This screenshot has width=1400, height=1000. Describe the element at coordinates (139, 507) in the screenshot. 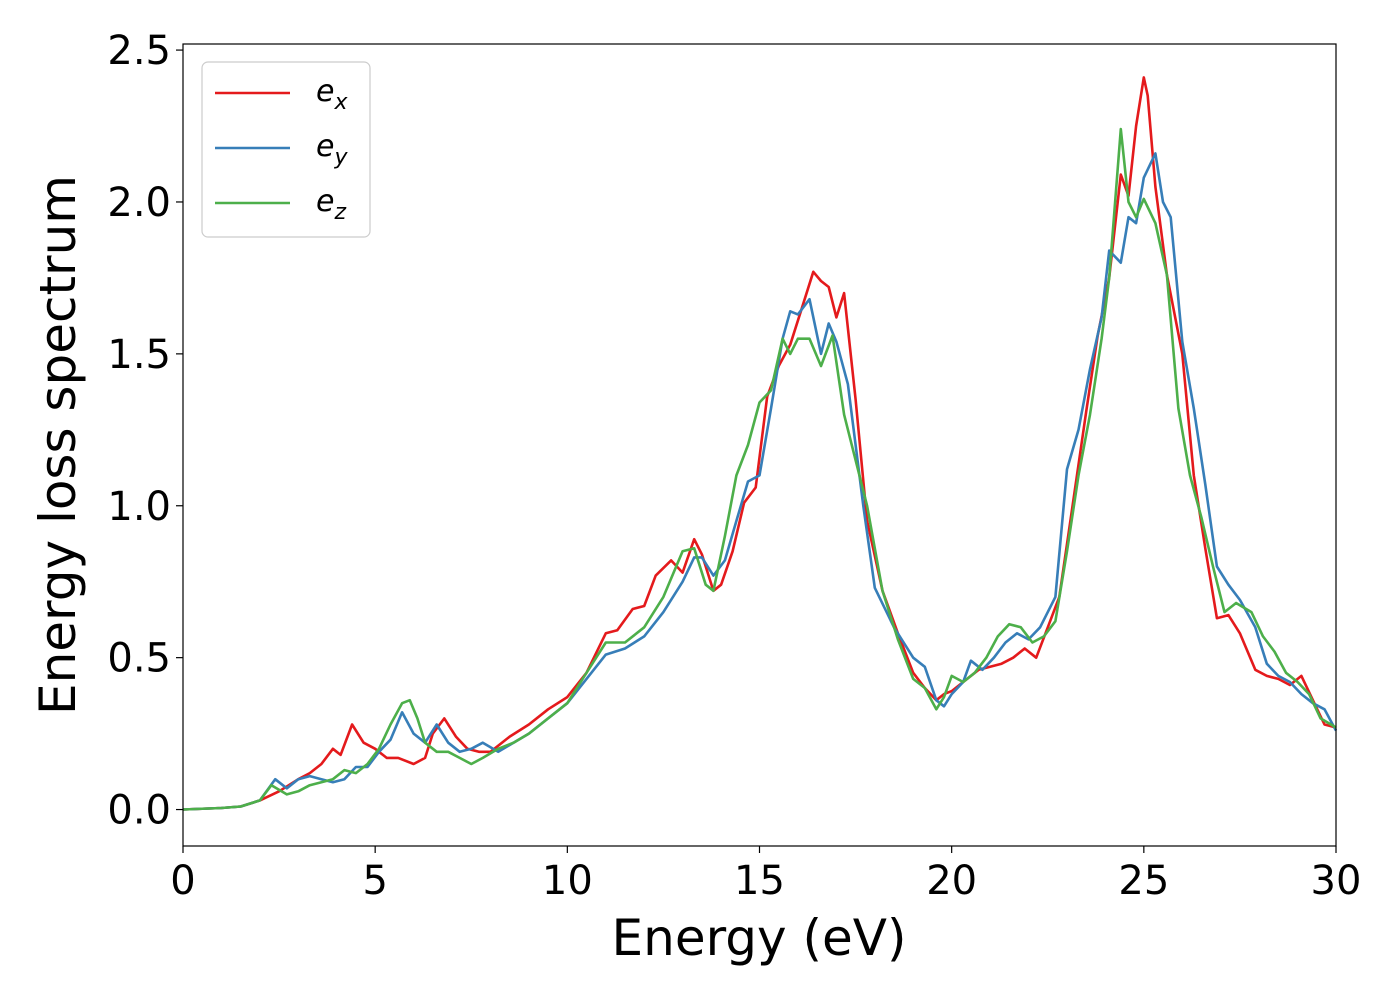

I see `y-tick-label: 1.0` at that location.